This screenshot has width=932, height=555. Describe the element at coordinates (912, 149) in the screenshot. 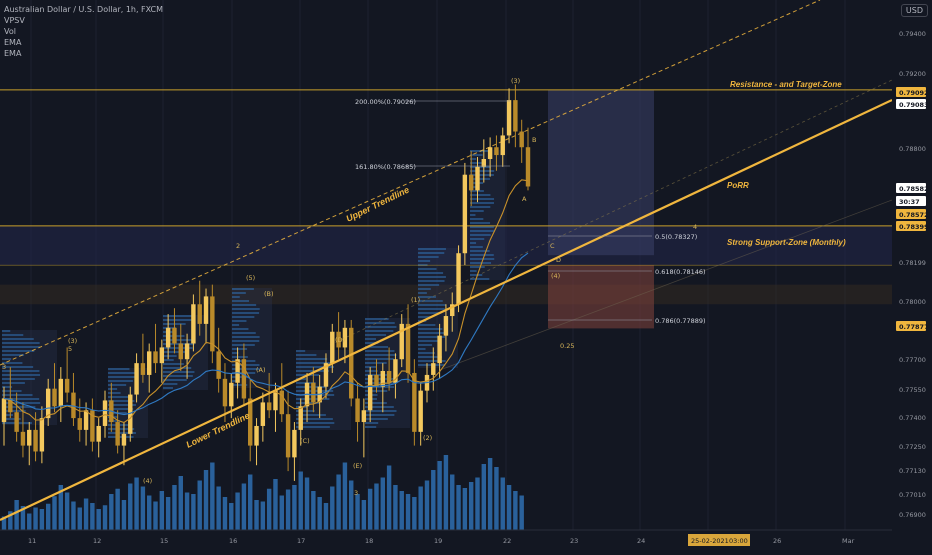

I see `y-tick-label-2: 0.78800` at that location.